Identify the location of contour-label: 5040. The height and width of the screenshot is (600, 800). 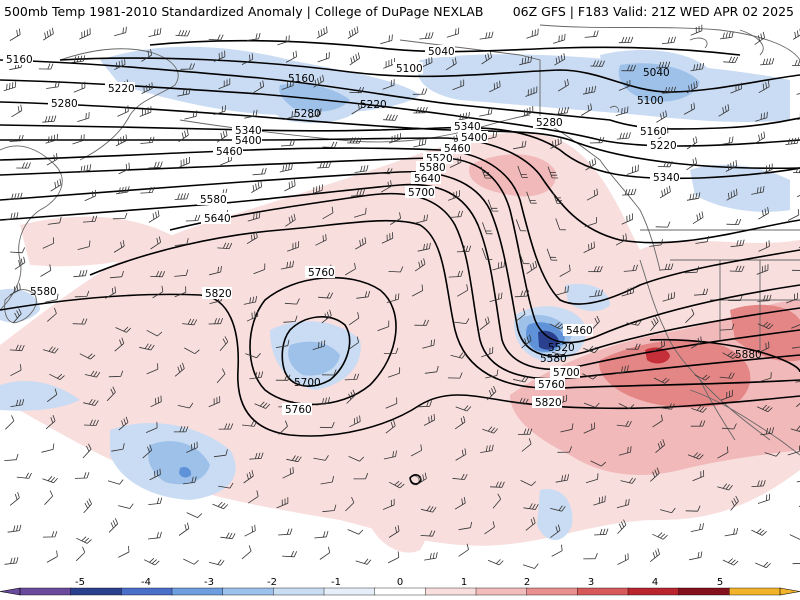
(441, 52).